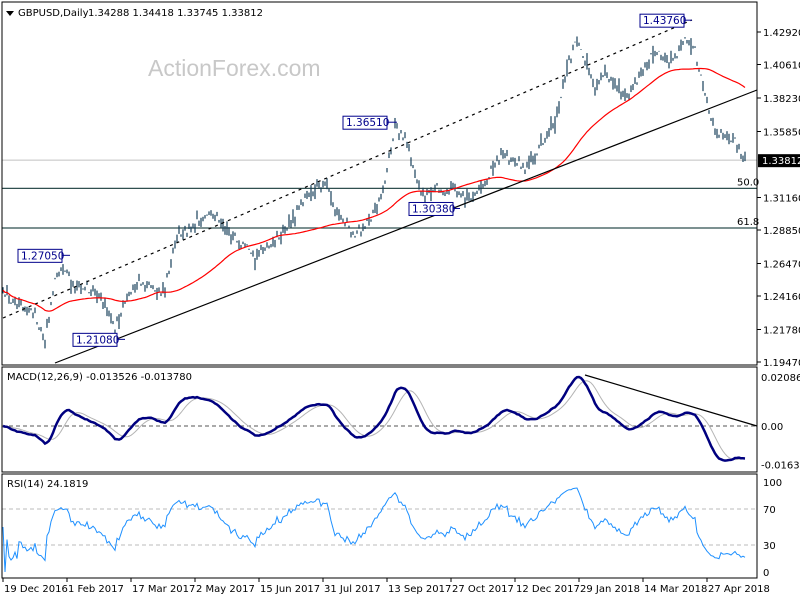 The height and width of the screenshot is (600, 800). Describe the element at coordinates (548, 589) in the screenshot. I see `date-axis-label: 12 Dec 2017` at that location.